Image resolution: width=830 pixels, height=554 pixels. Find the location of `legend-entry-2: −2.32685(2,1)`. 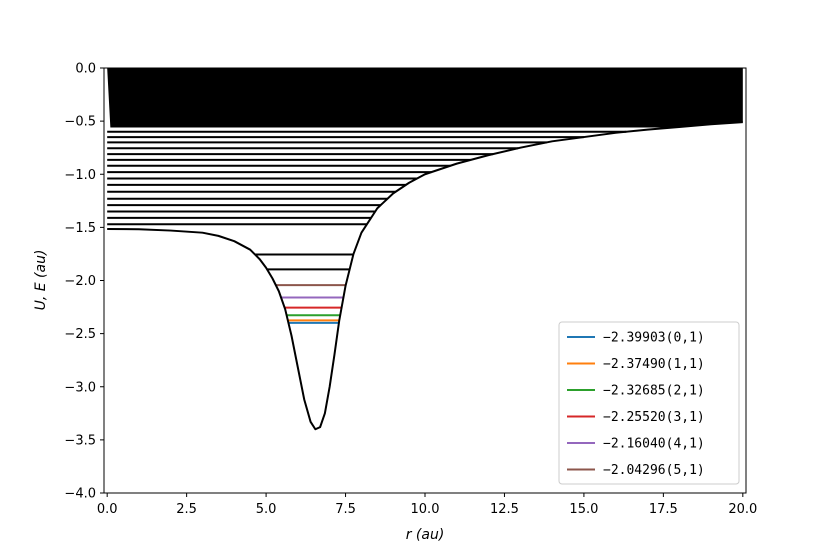

legend-entry-2: −2.32685(2,1) is located at coordinates (654, 391).